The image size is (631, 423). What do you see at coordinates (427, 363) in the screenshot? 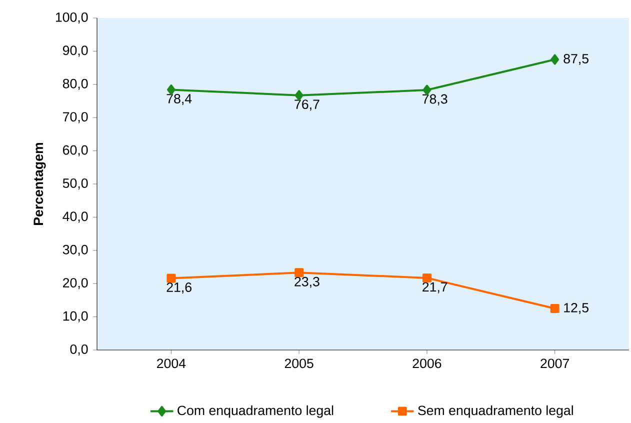
I see `x-tick-label: 2006` at bounding box center [427, 363].